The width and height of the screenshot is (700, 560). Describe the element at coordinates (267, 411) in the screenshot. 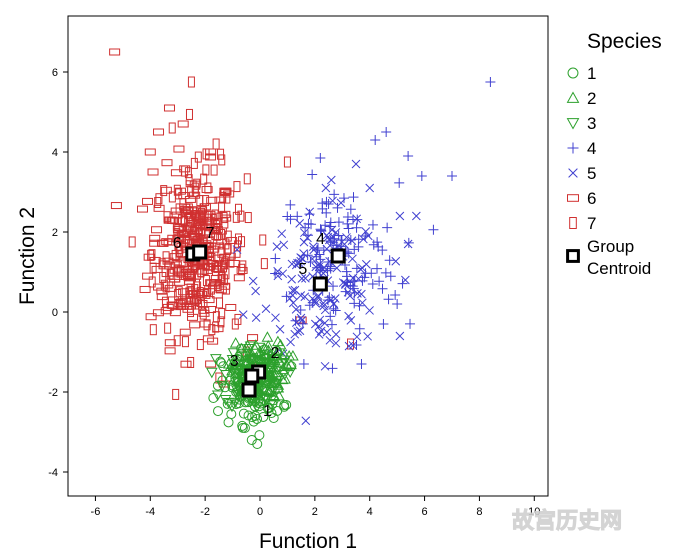

I see `centroid-label-1: 1` at that location.